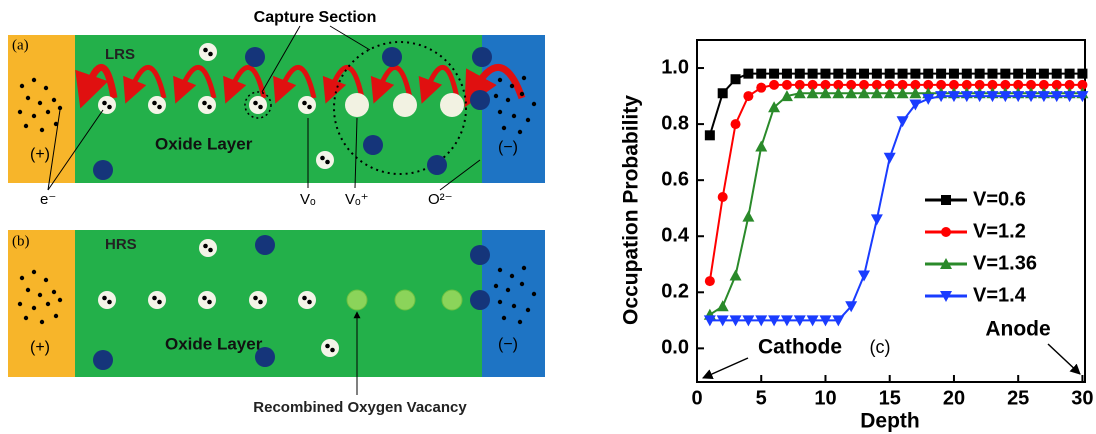 The image size is (1096, 434). Describe the element at coordinates (761, 398) in the screenshot. I see `x-tick-label: 5` at that location.